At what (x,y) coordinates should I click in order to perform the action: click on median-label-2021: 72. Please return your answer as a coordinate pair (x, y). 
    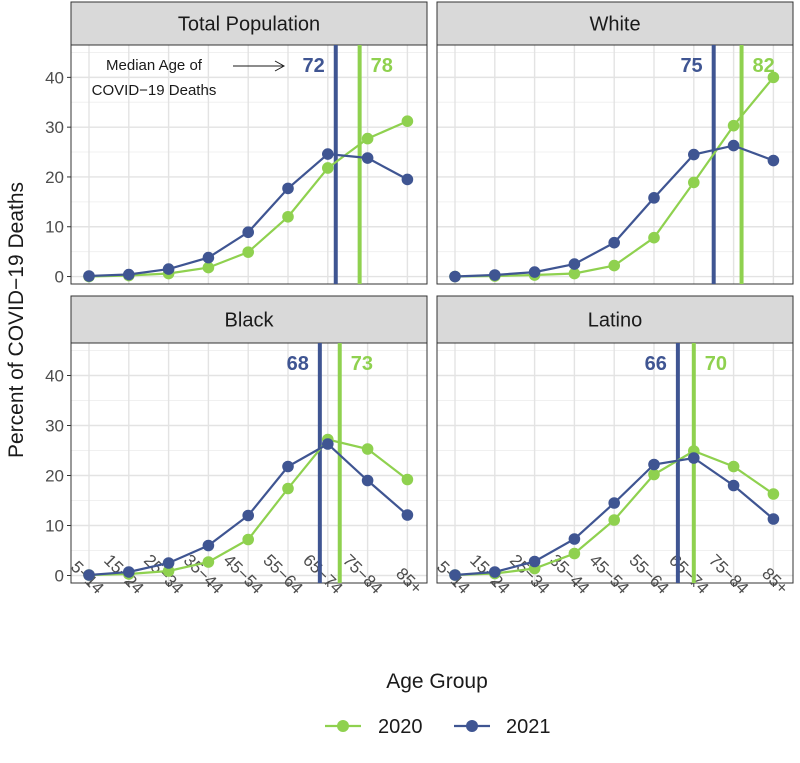
    Looking at the image, I should click on (314, 66).